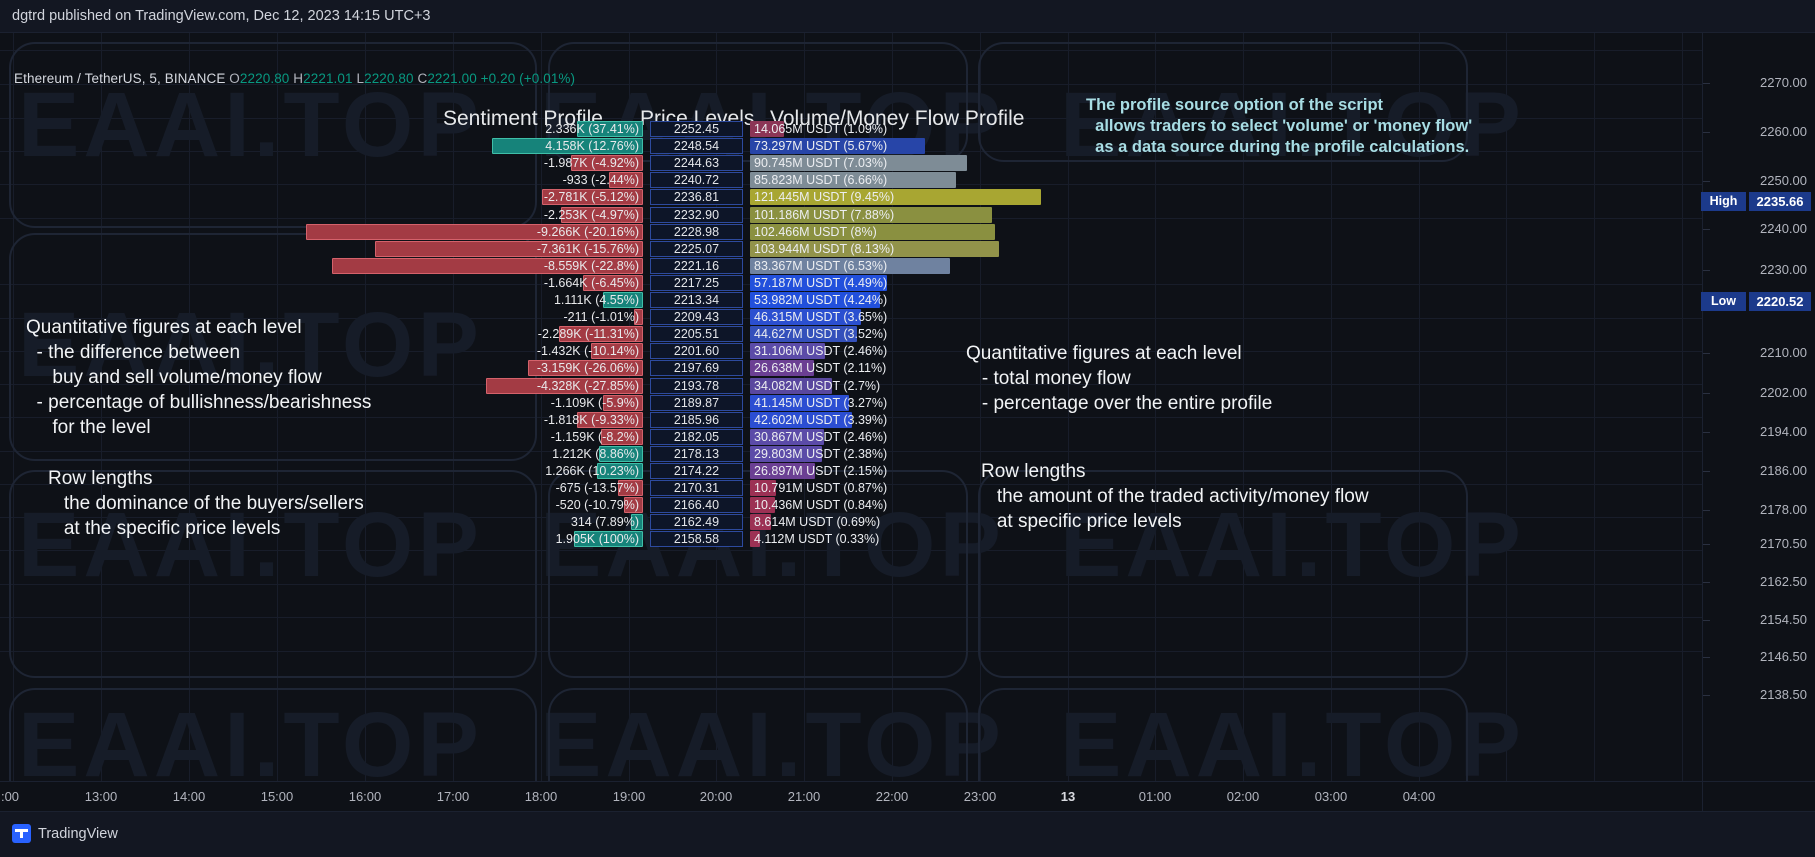  Describe the element at coordinates (696, 317) in the screenshot. I see `price-level-cell: 2209.43` at that location.